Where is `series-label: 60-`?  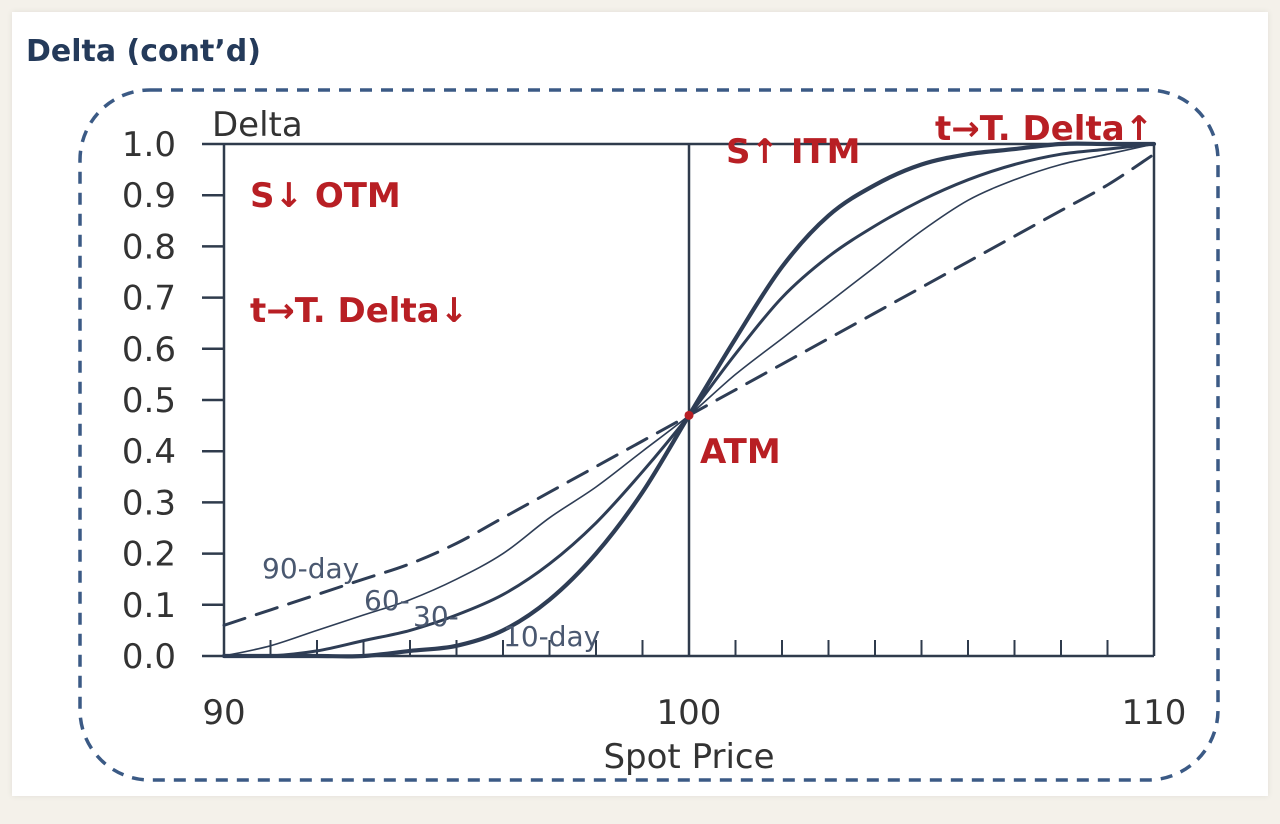
series-label: 60- is located at coordinates (387, 600).